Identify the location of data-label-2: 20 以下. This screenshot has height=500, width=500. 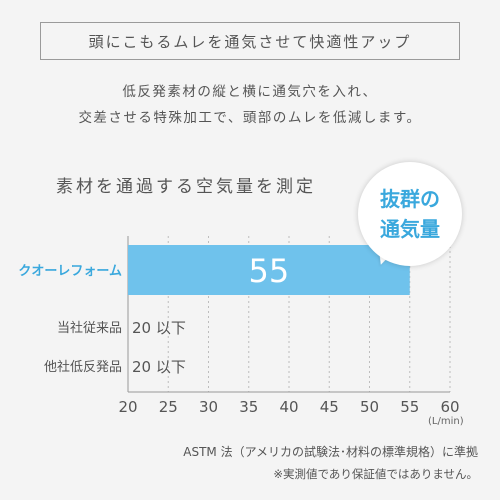
(159, 367).